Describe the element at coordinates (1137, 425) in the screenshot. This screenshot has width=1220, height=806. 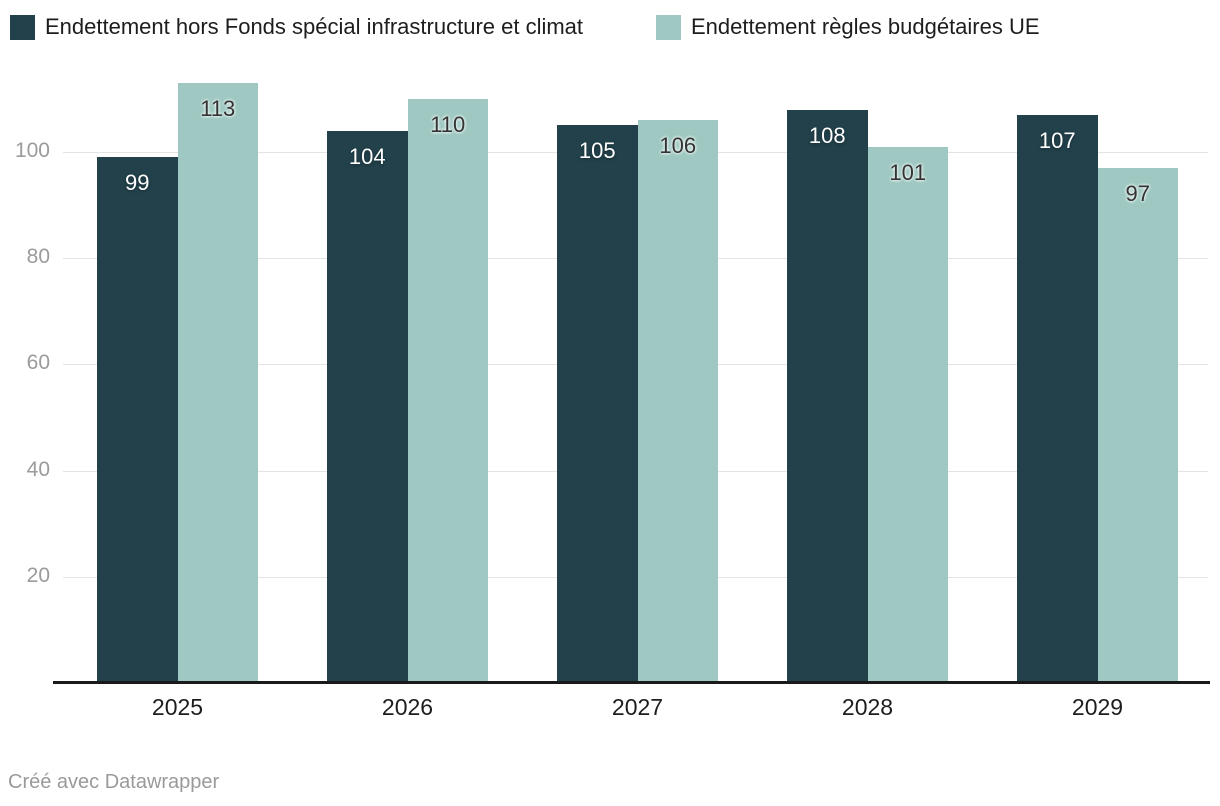
I see `bar-series2-2029: 97` at that location.